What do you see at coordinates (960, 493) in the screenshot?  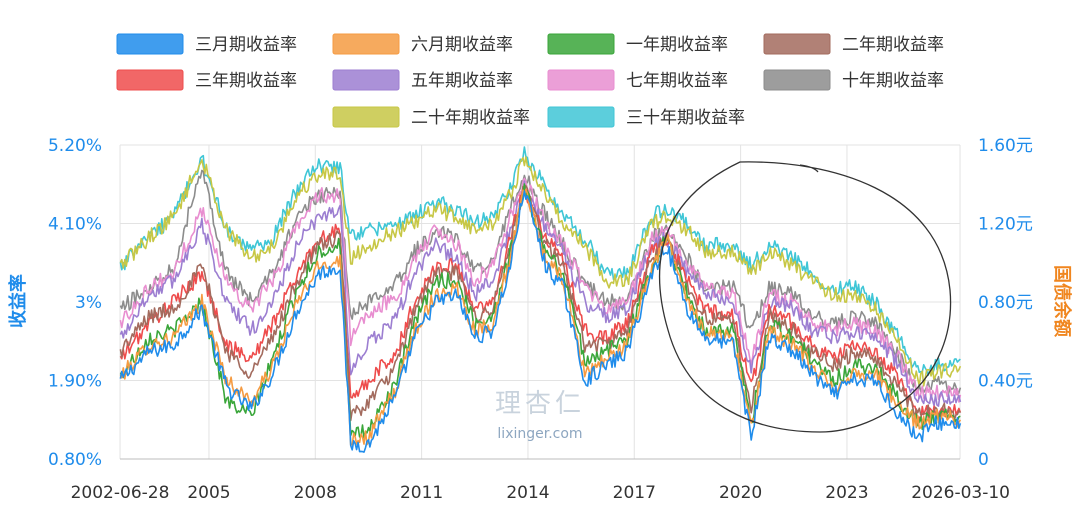 I see `x-tick-label: 2026-03-10` at bounding box center [960, 493].